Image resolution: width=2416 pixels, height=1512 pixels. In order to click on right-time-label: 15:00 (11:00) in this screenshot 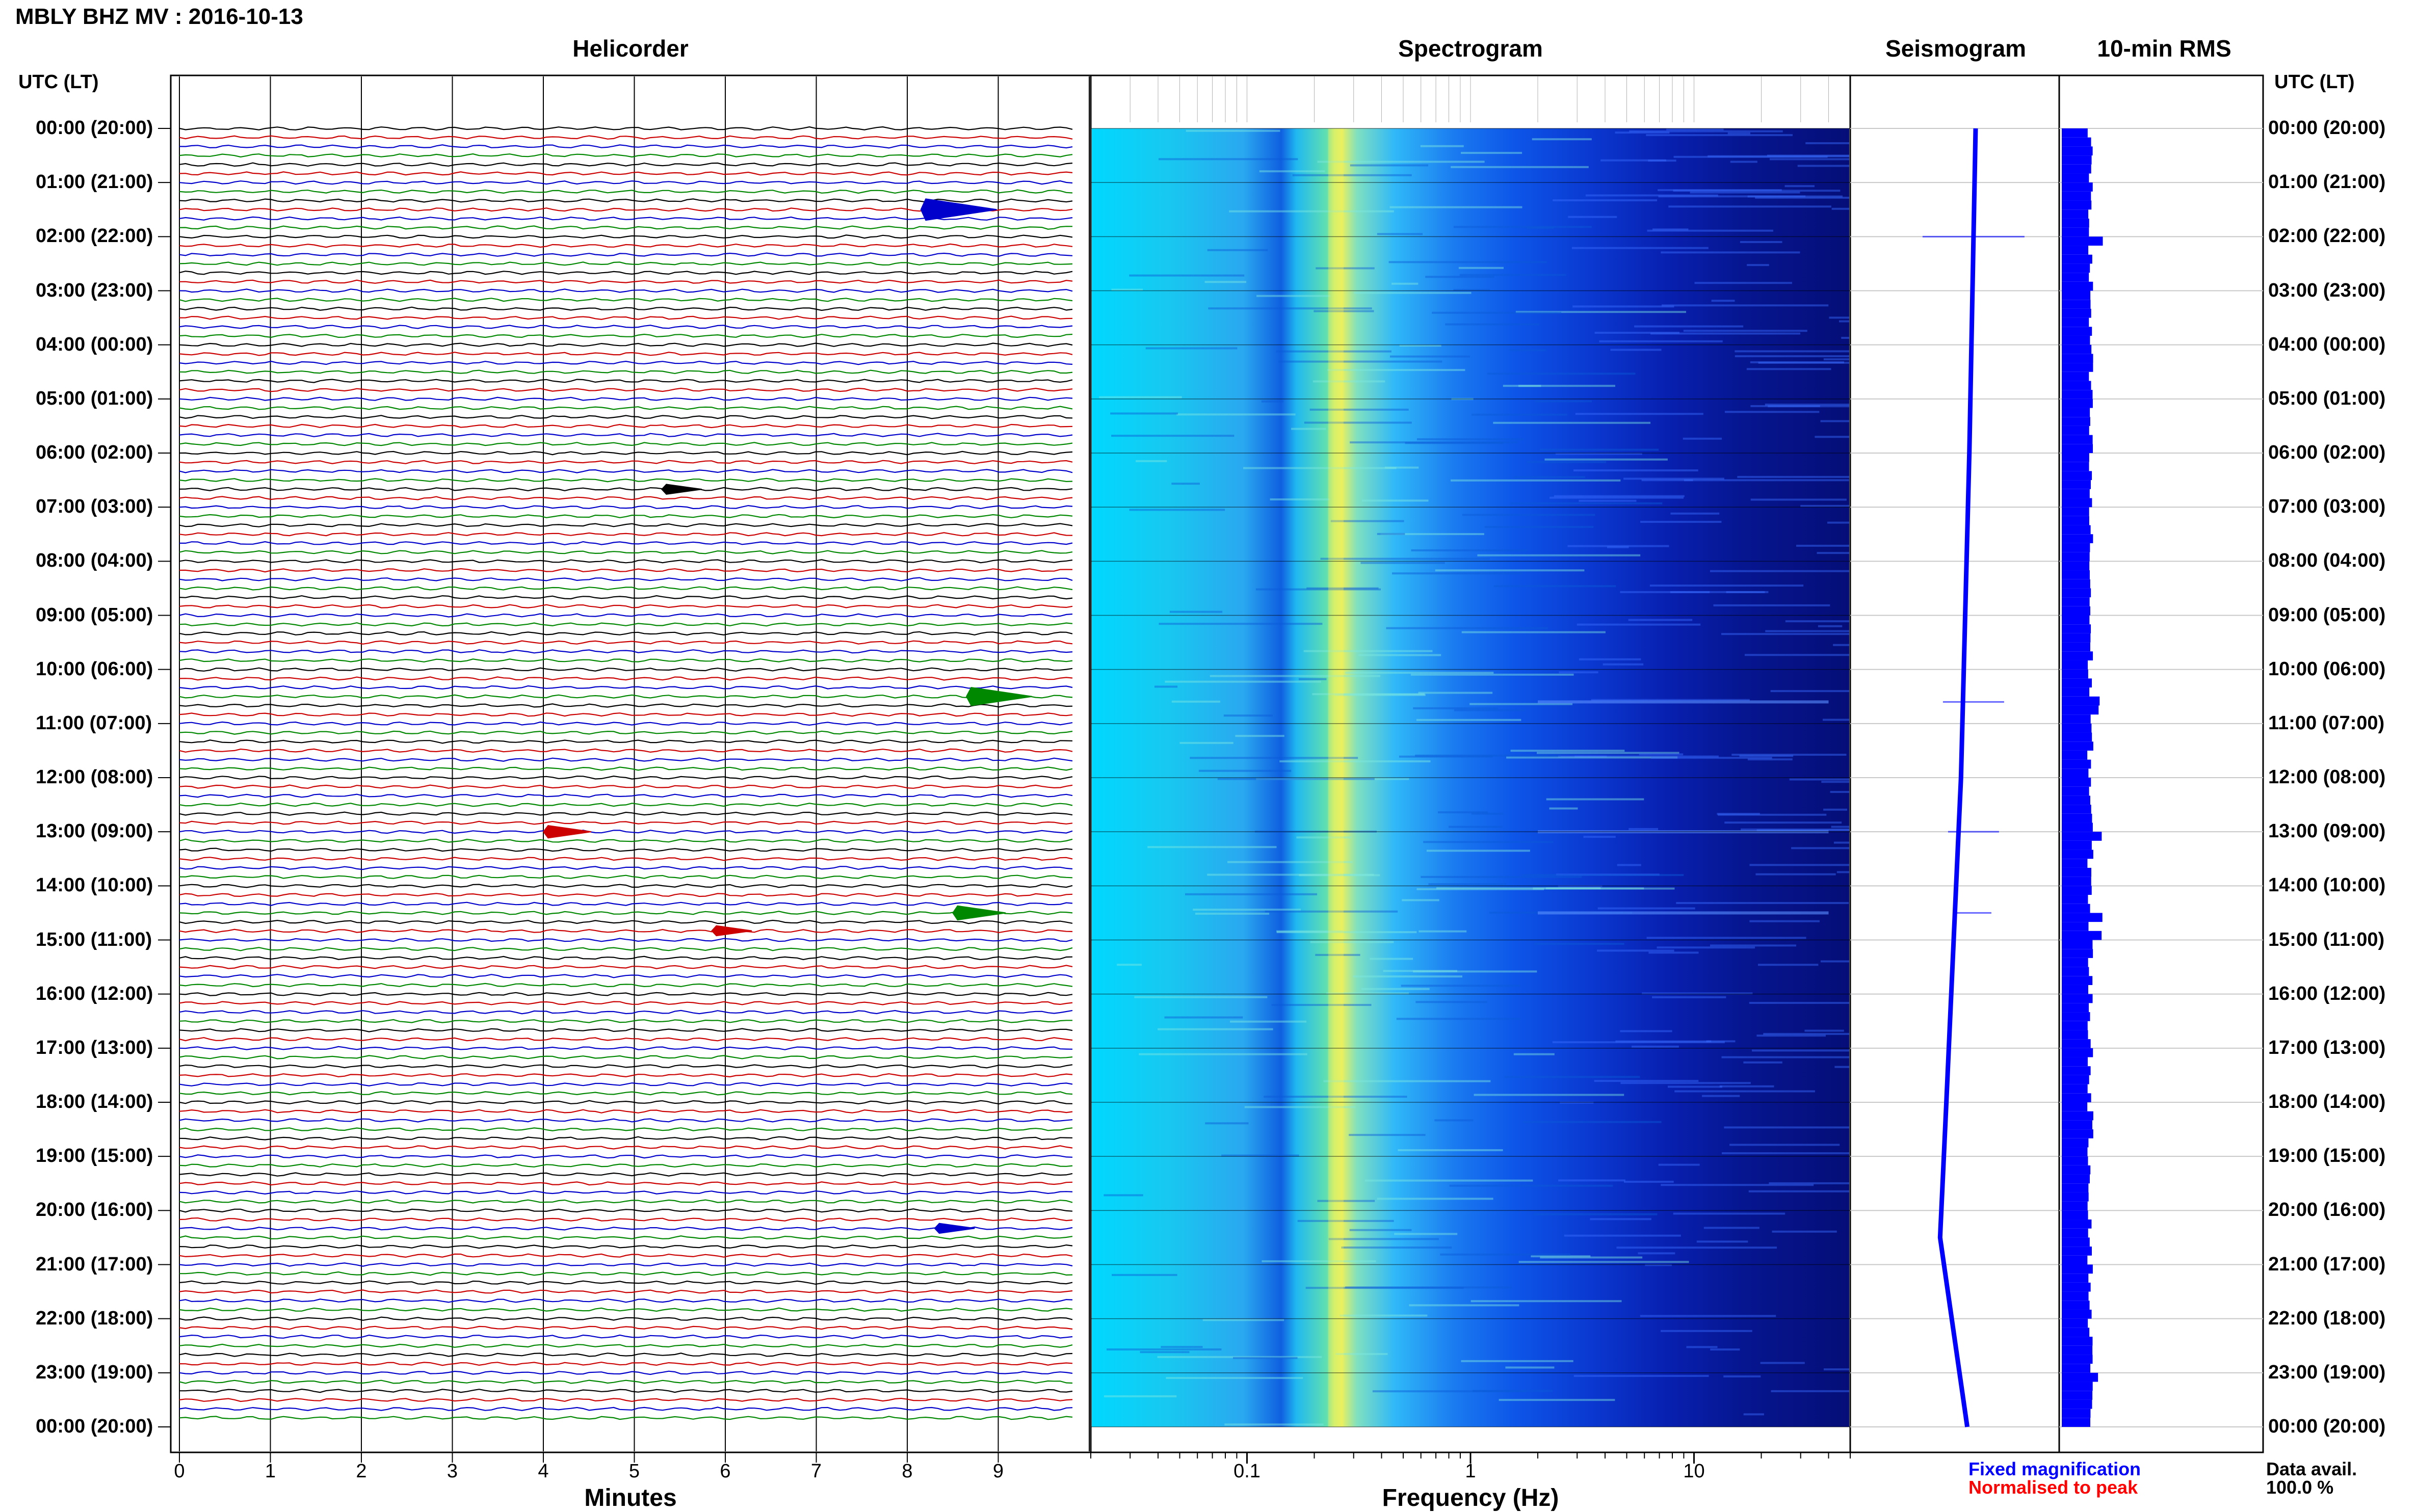, I will do `click(2326, 939)`.